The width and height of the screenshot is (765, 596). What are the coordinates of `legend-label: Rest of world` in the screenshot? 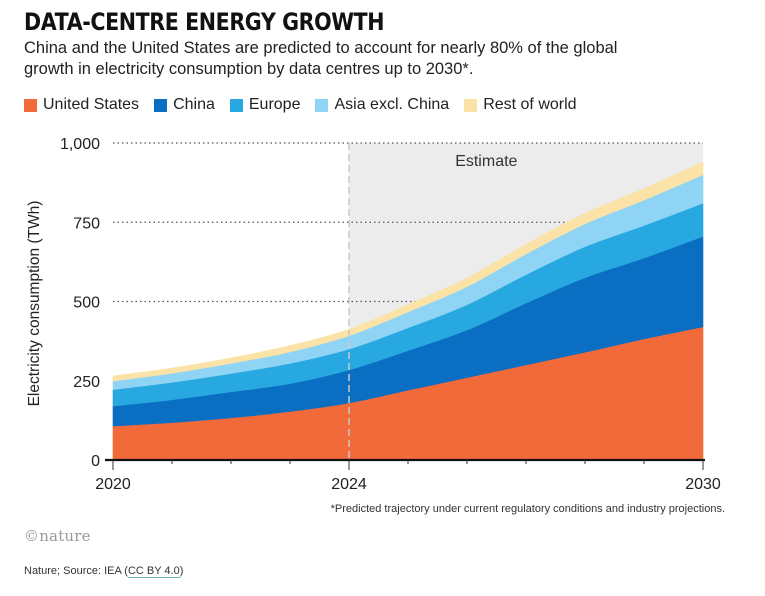 It's located at (530, 104).